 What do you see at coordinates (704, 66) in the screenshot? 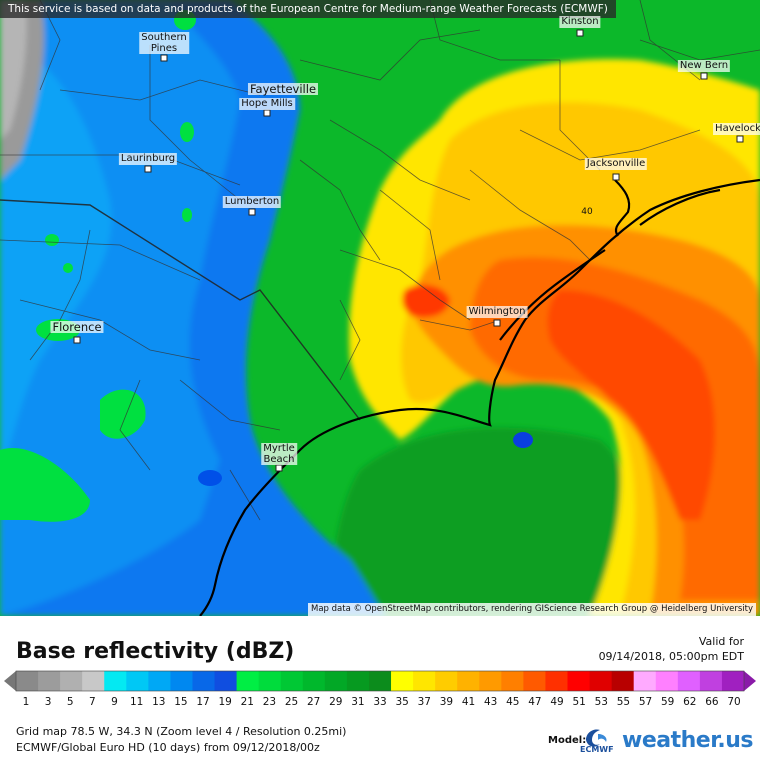
I see `city-label-new-bern: New Bern` at bounding box center [704, 66].